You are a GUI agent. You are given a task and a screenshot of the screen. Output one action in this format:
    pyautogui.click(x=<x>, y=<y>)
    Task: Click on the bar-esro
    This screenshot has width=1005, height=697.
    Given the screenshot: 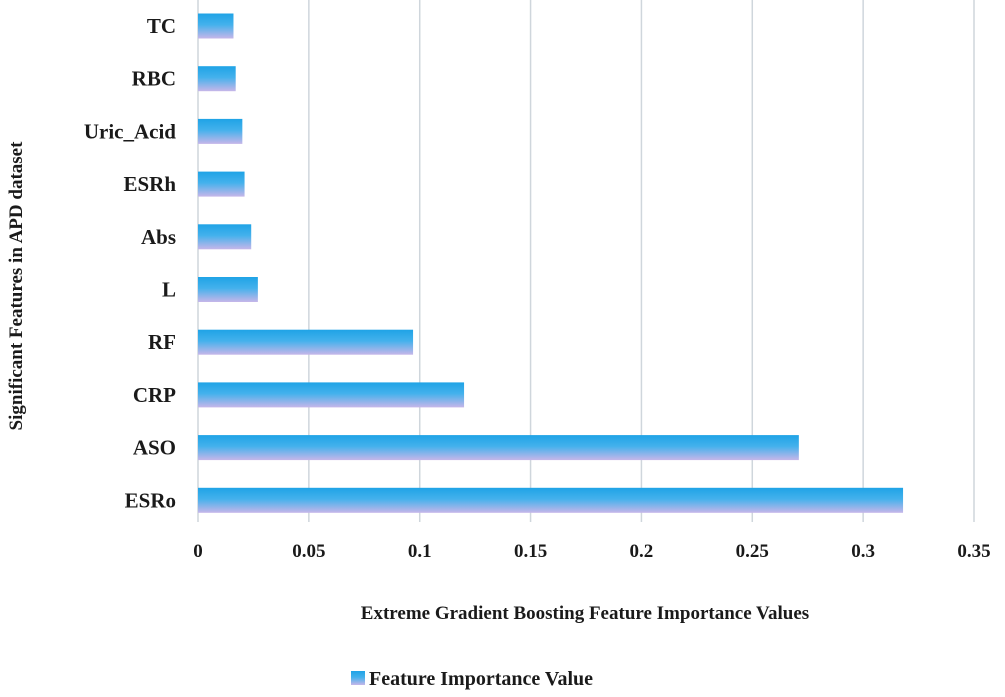 What is the action you would take?
    pyautogui.click(x=551, y=500)
    